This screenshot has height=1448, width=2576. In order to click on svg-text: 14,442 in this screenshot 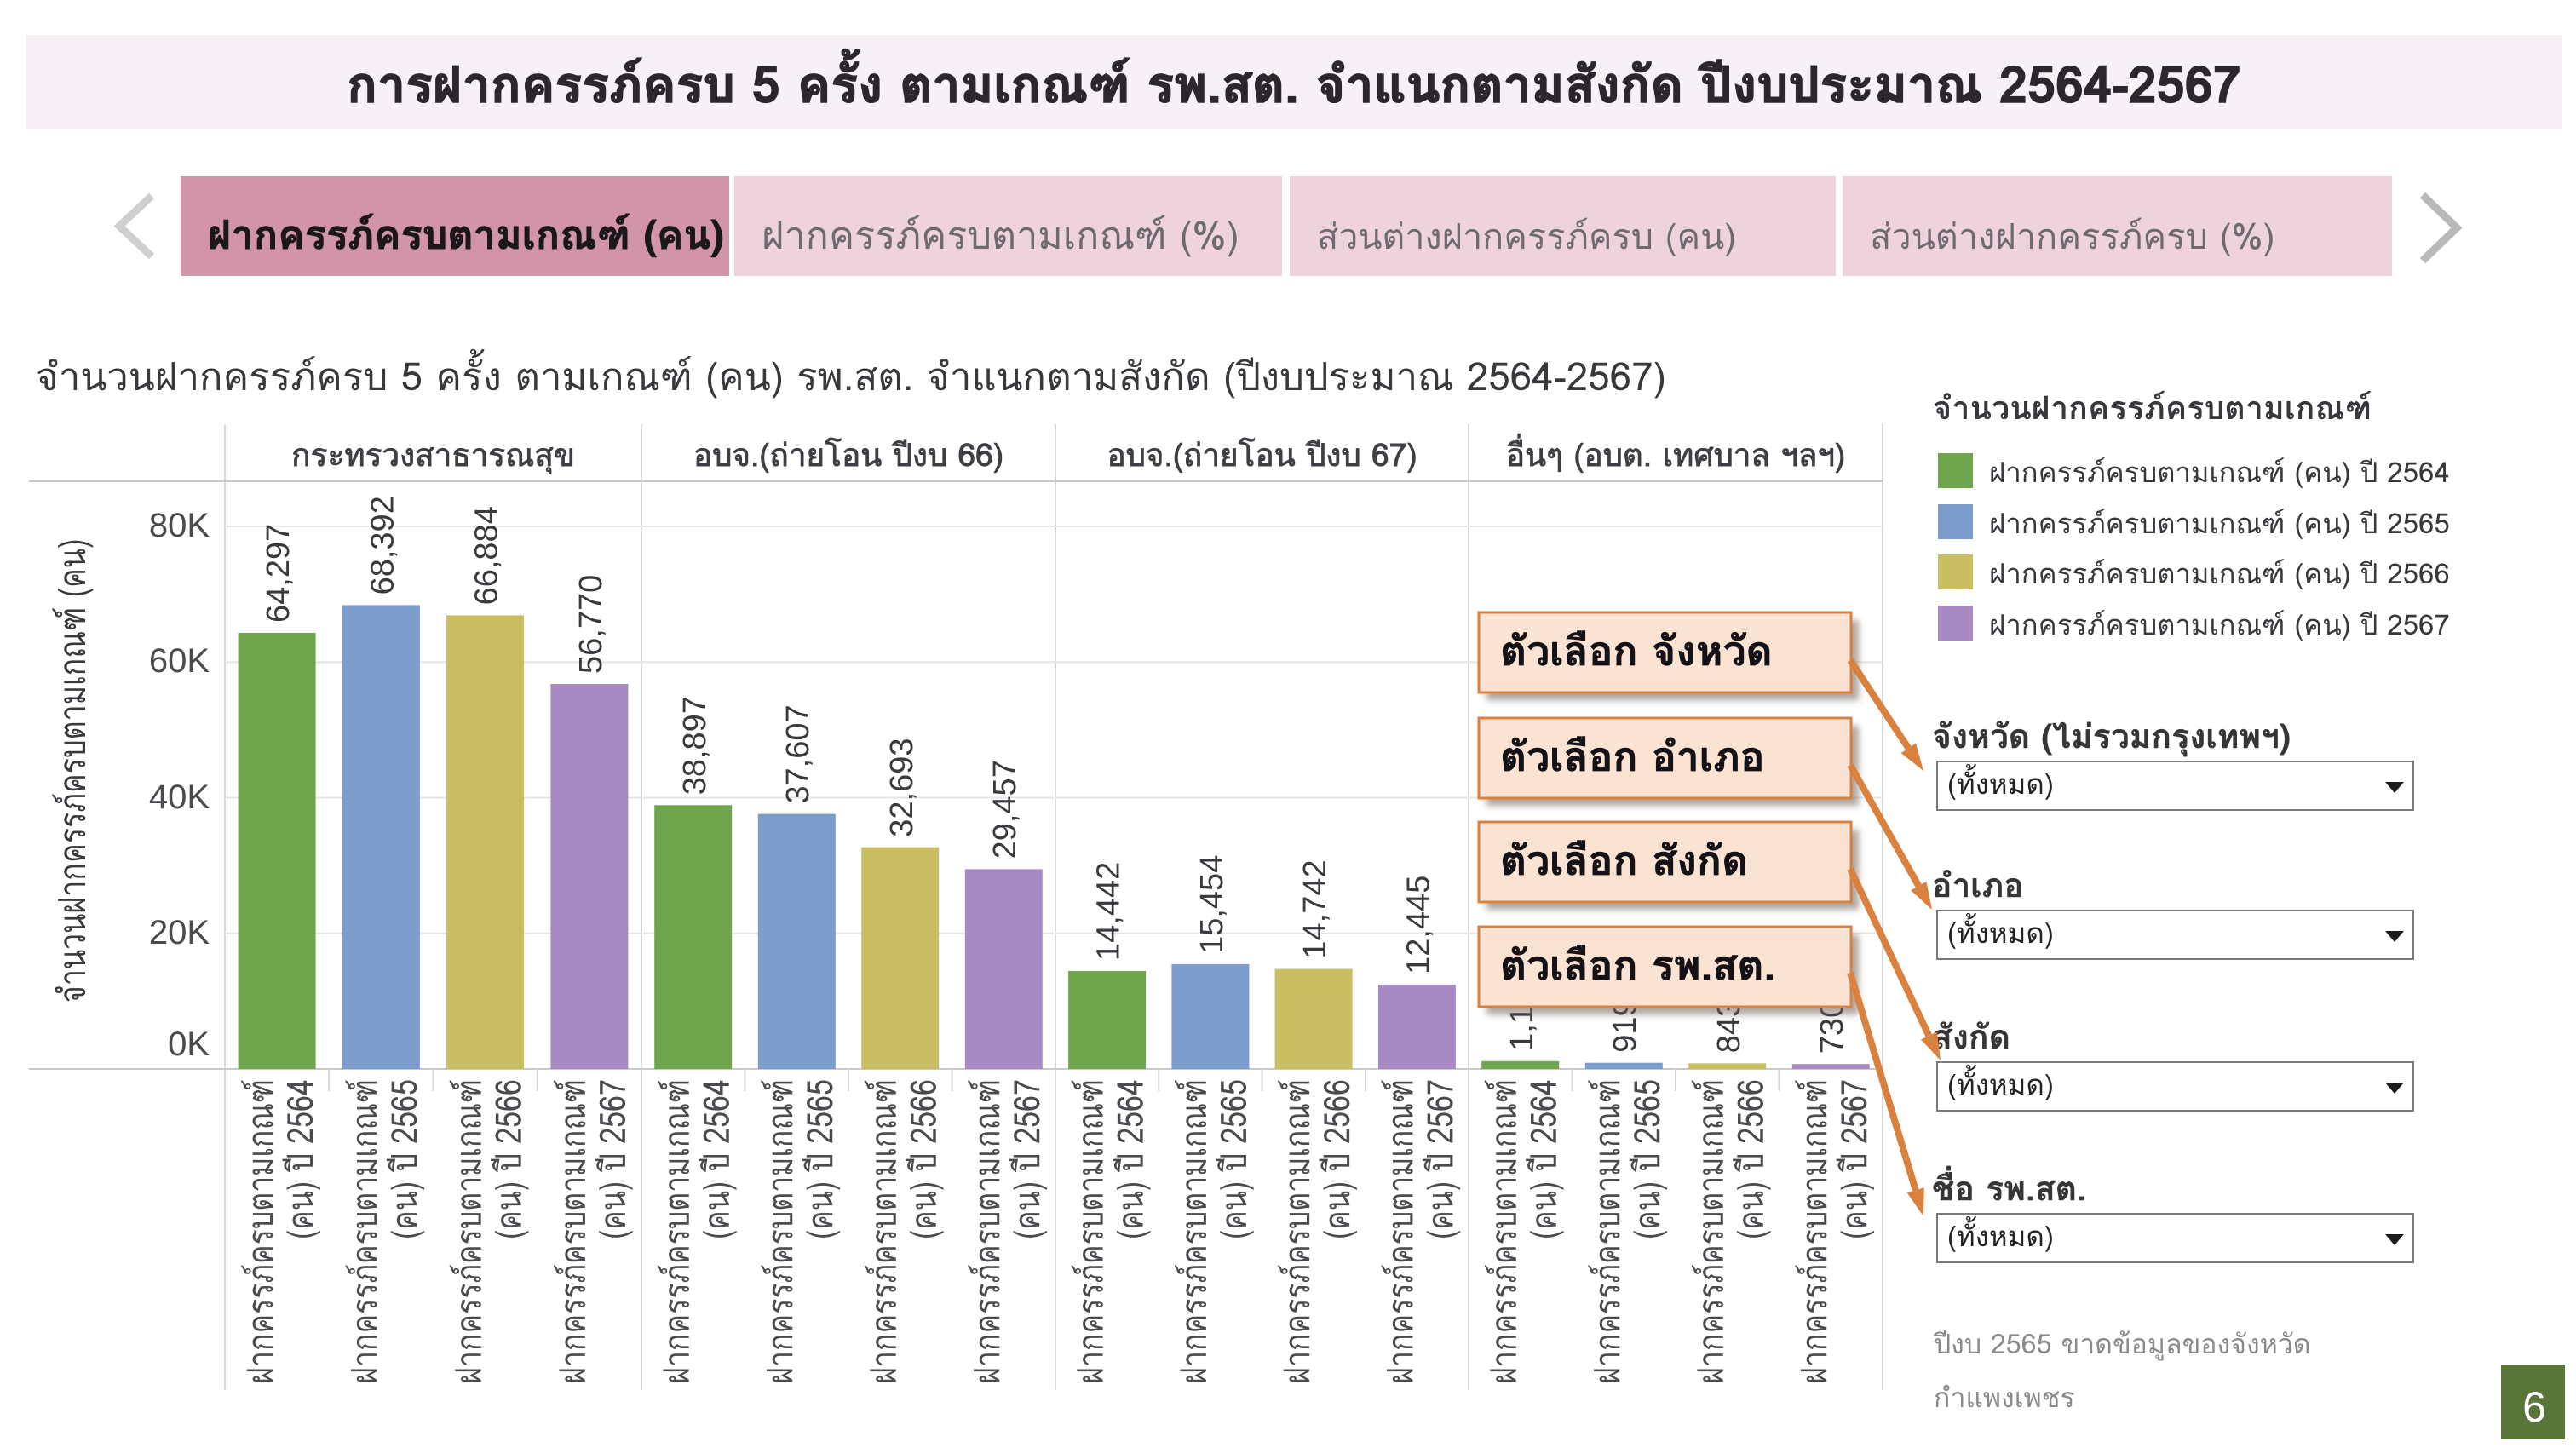, I will do `click(1109, 912)`.